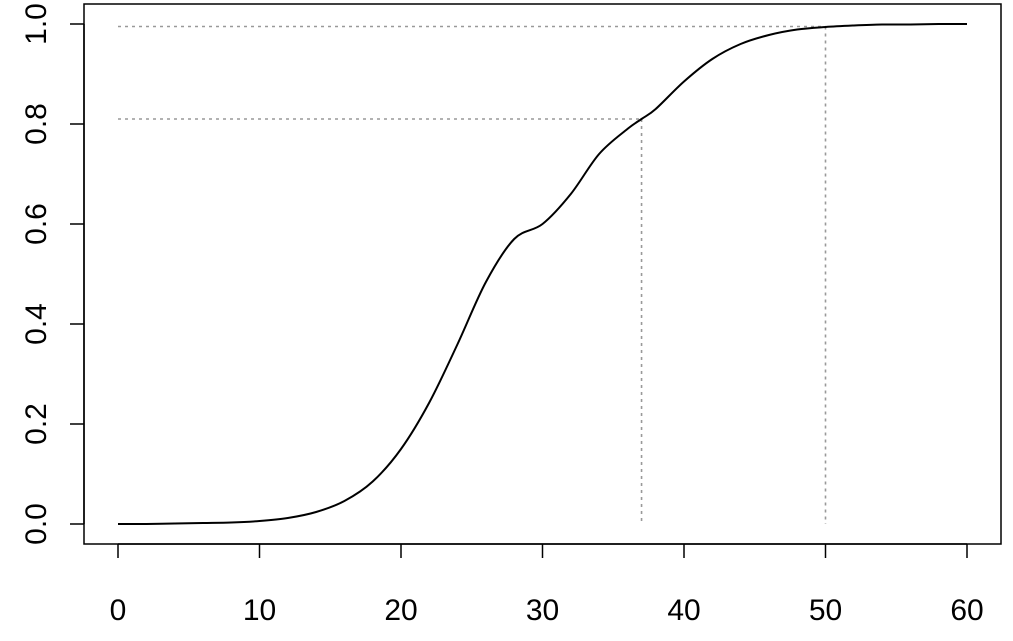  I want to click on y-tick-label: 0.0, so click(36, 524).